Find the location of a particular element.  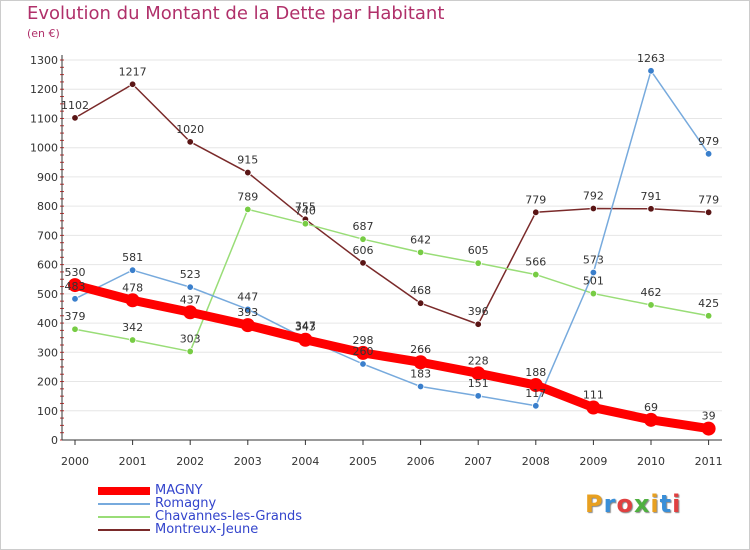

data-label: 581 is located at coordinates (132, 257).